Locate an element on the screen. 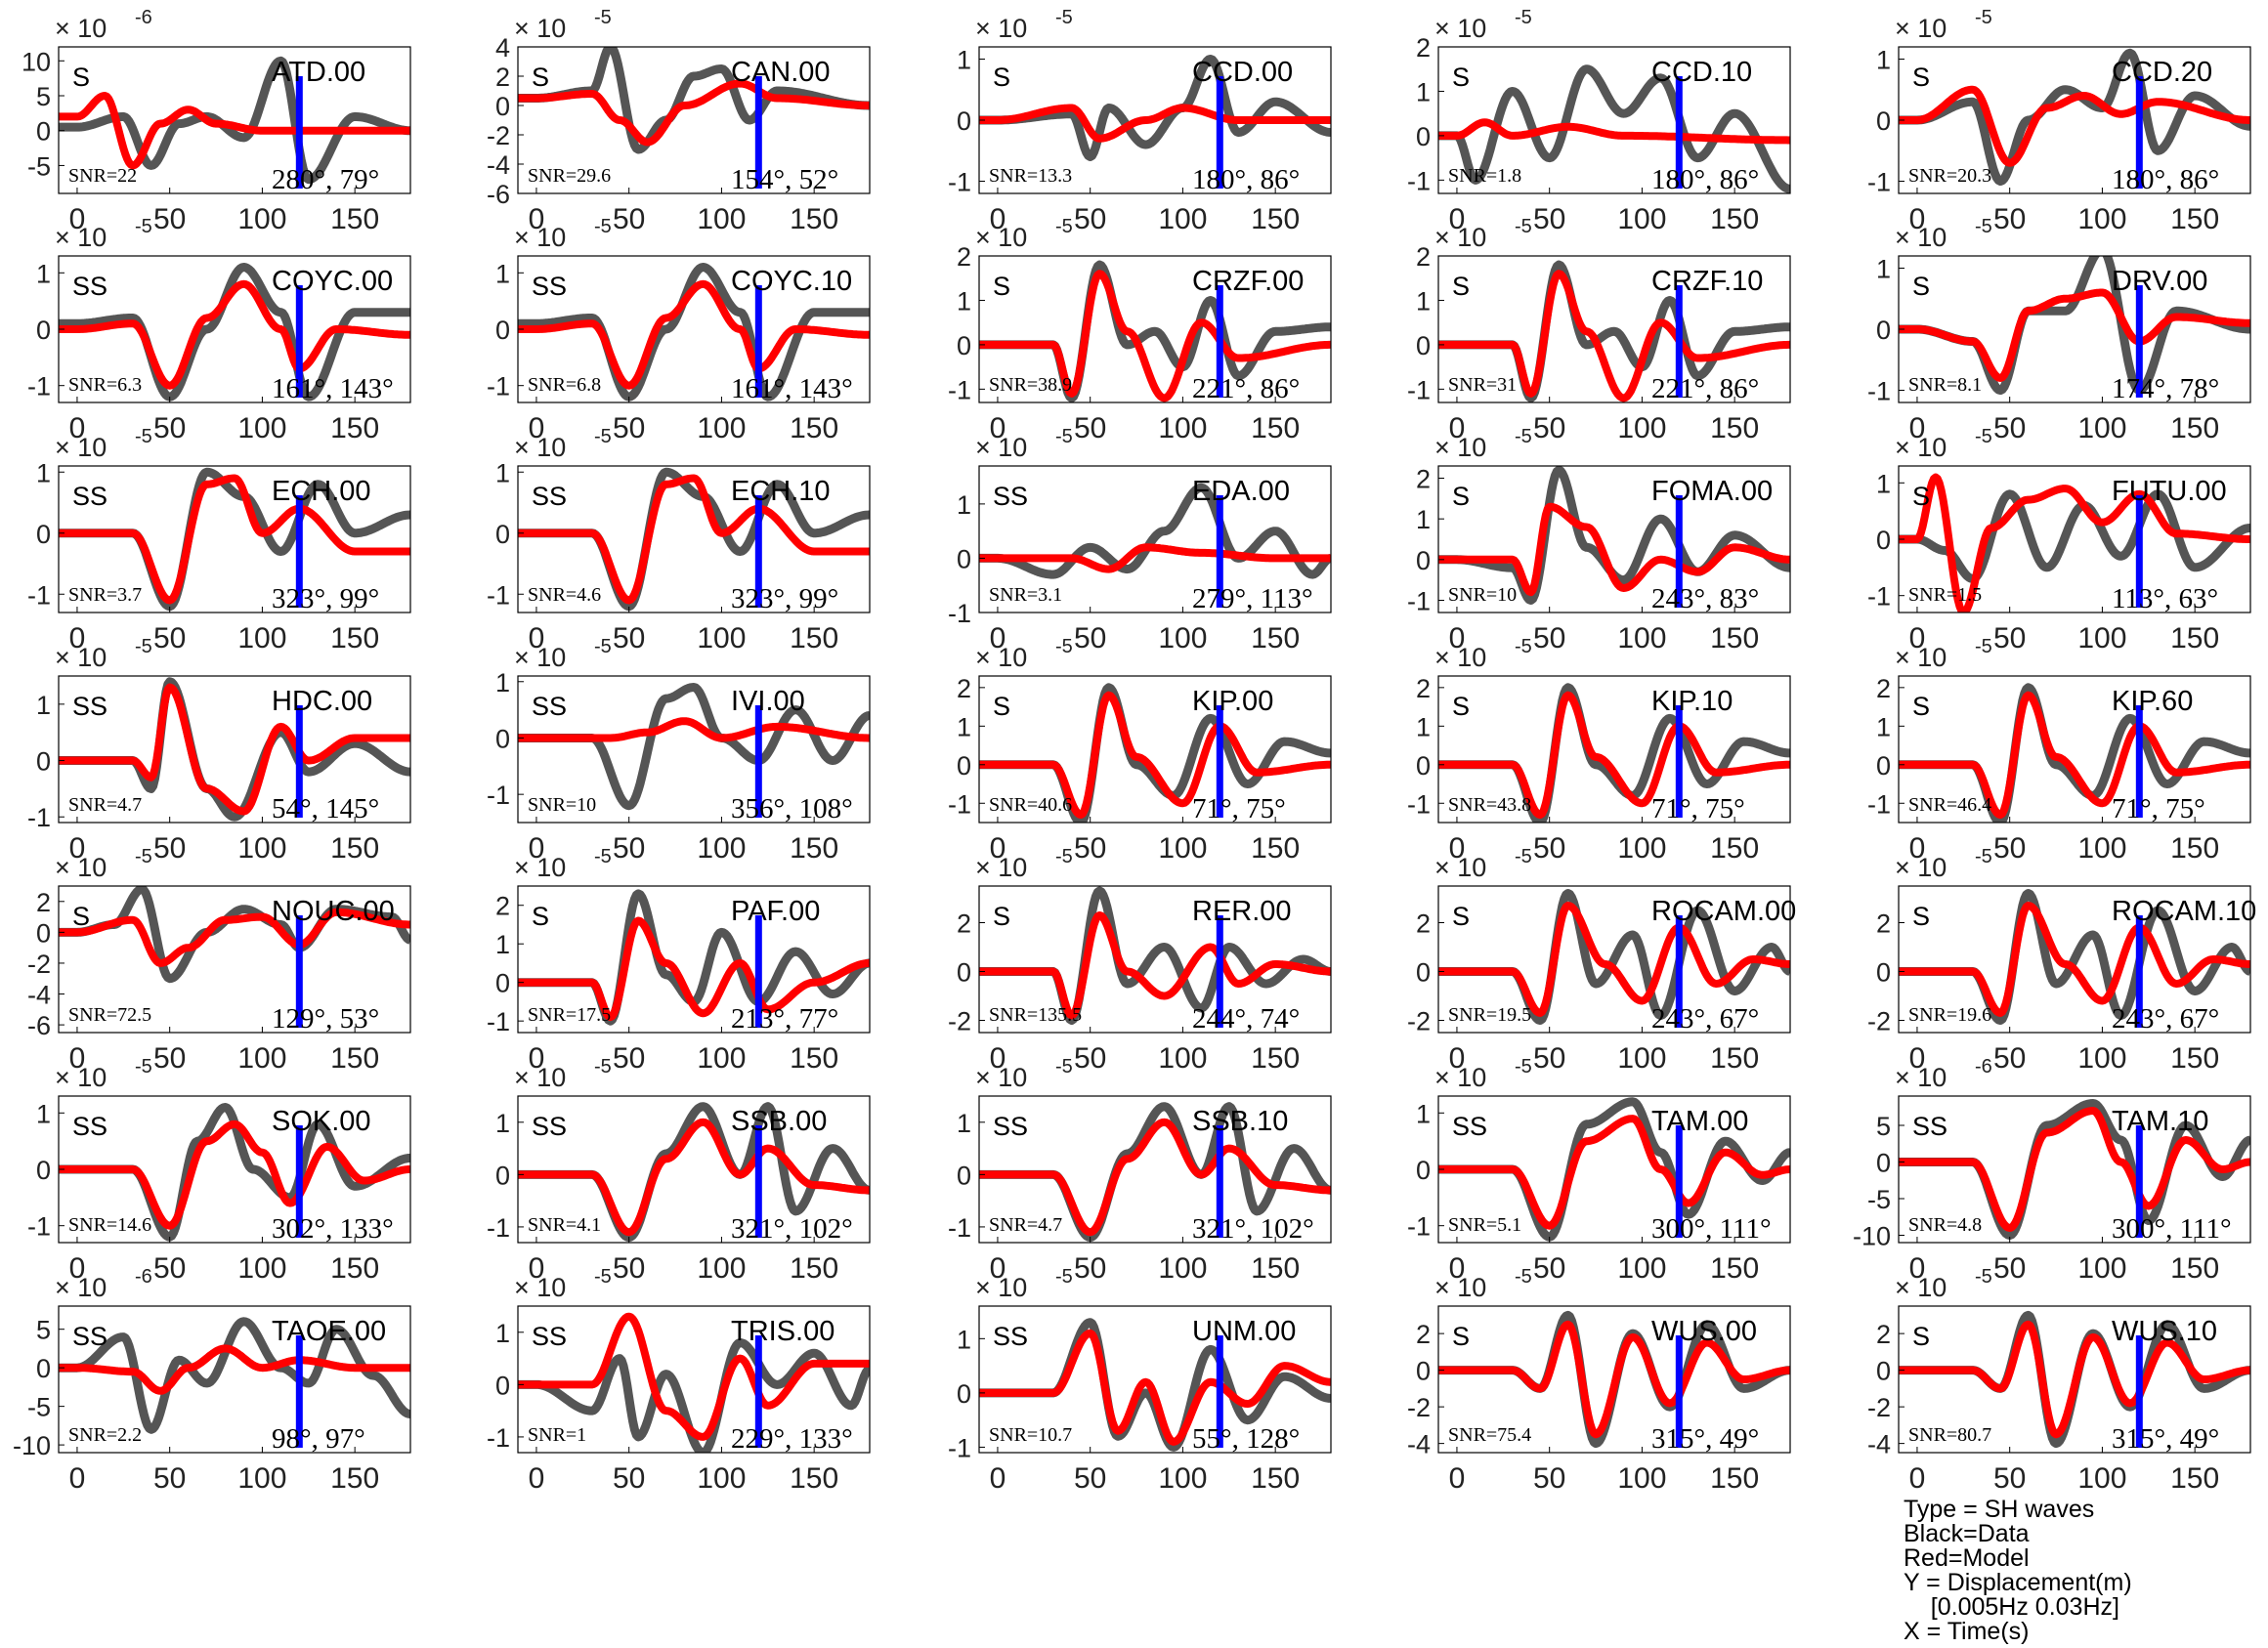 The width and height of the screenshot is (2268, 1648). station-label: CCD.00 is located at coordinates (1242, 72).